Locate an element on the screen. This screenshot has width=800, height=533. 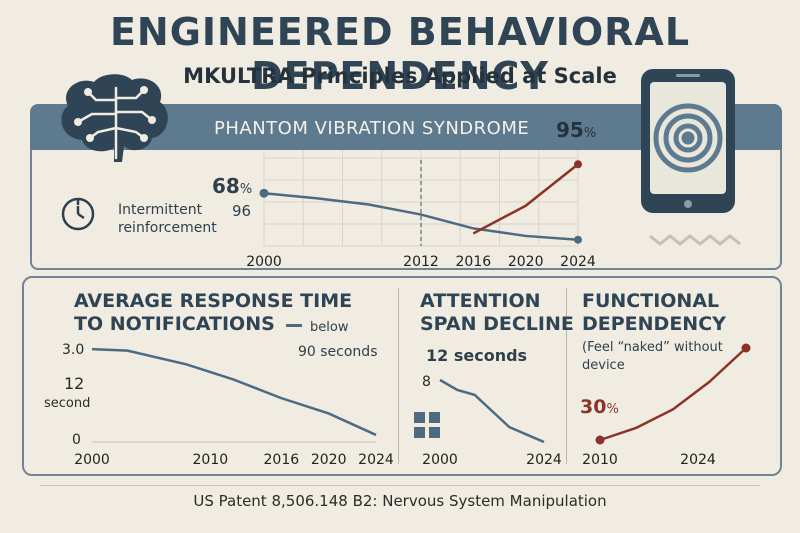
banner-value-number: 95 is located at coordinates (570, 130).